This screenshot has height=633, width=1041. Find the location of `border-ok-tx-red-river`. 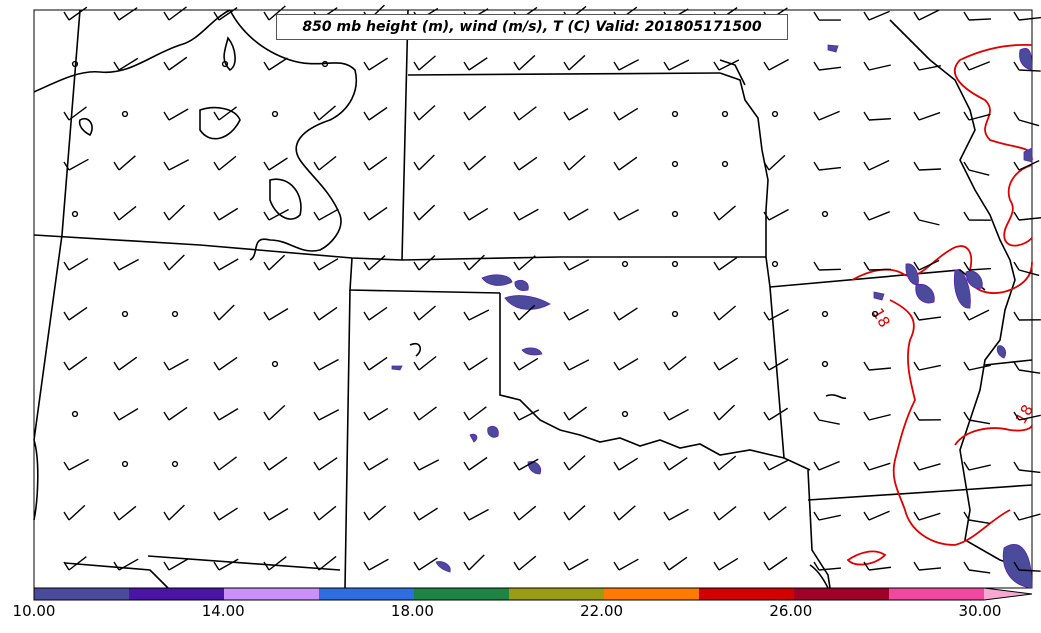

border-ok-tx-red-river is located at coordinates (642, 376).